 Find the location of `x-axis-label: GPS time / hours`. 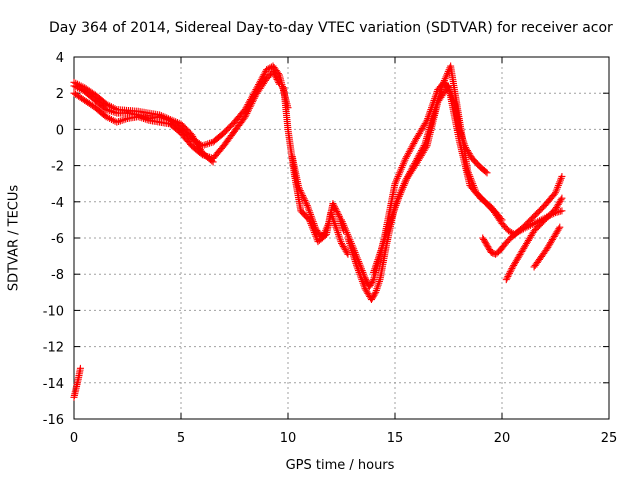

x-axis-label: GPS time / hours is located at coordinates (340, 465).